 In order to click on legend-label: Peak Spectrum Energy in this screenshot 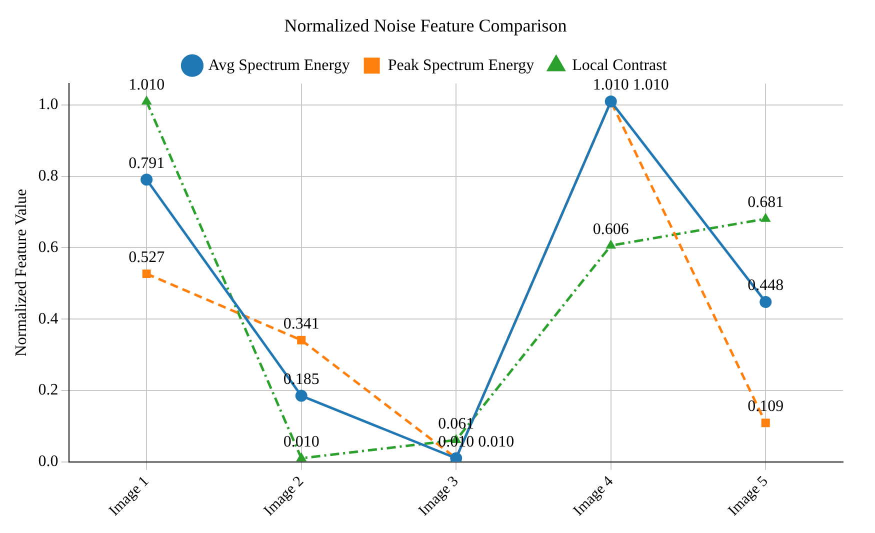, I will do `click(461, 65)`.